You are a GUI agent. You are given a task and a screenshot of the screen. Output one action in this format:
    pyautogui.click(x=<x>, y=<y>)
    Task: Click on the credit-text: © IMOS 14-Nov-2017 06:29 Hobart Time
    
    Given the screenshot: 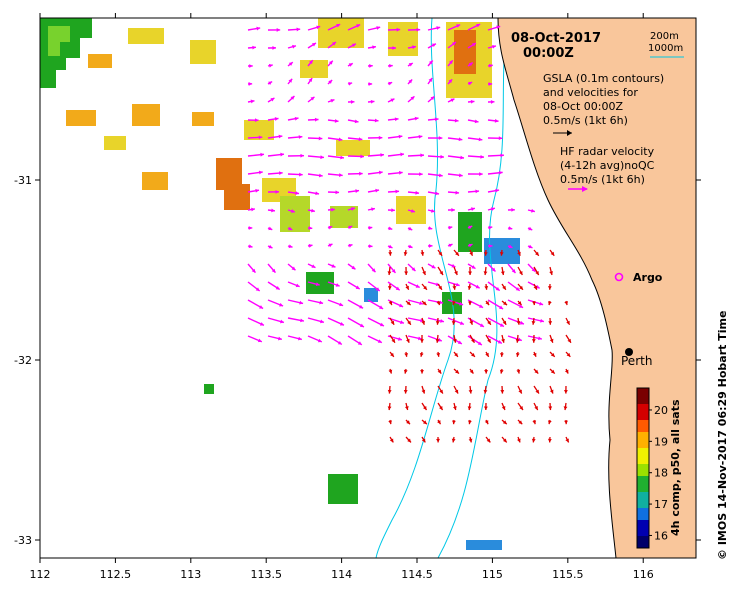 What is the action you would take?
    pyautogui.click(x=722, y=435)
    